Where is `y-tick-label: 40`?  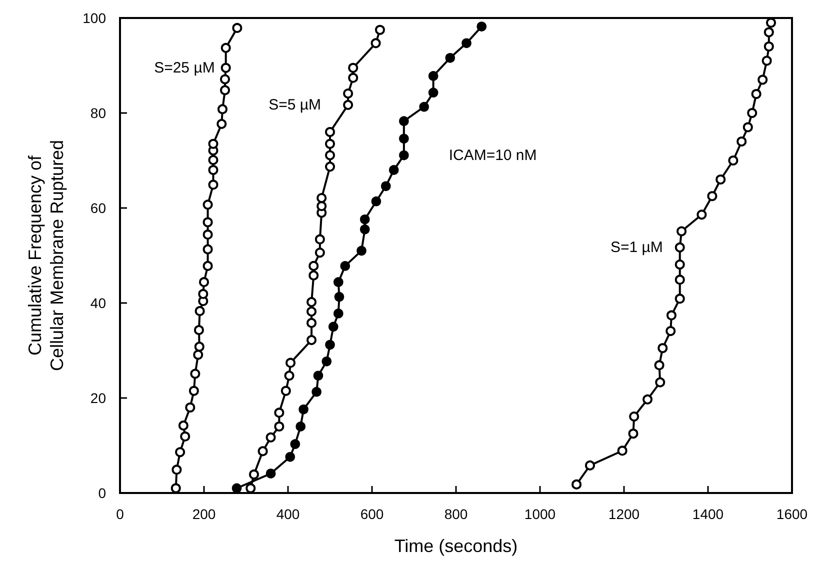 y-tick-label: 40 is located at coordinates (98, 303).